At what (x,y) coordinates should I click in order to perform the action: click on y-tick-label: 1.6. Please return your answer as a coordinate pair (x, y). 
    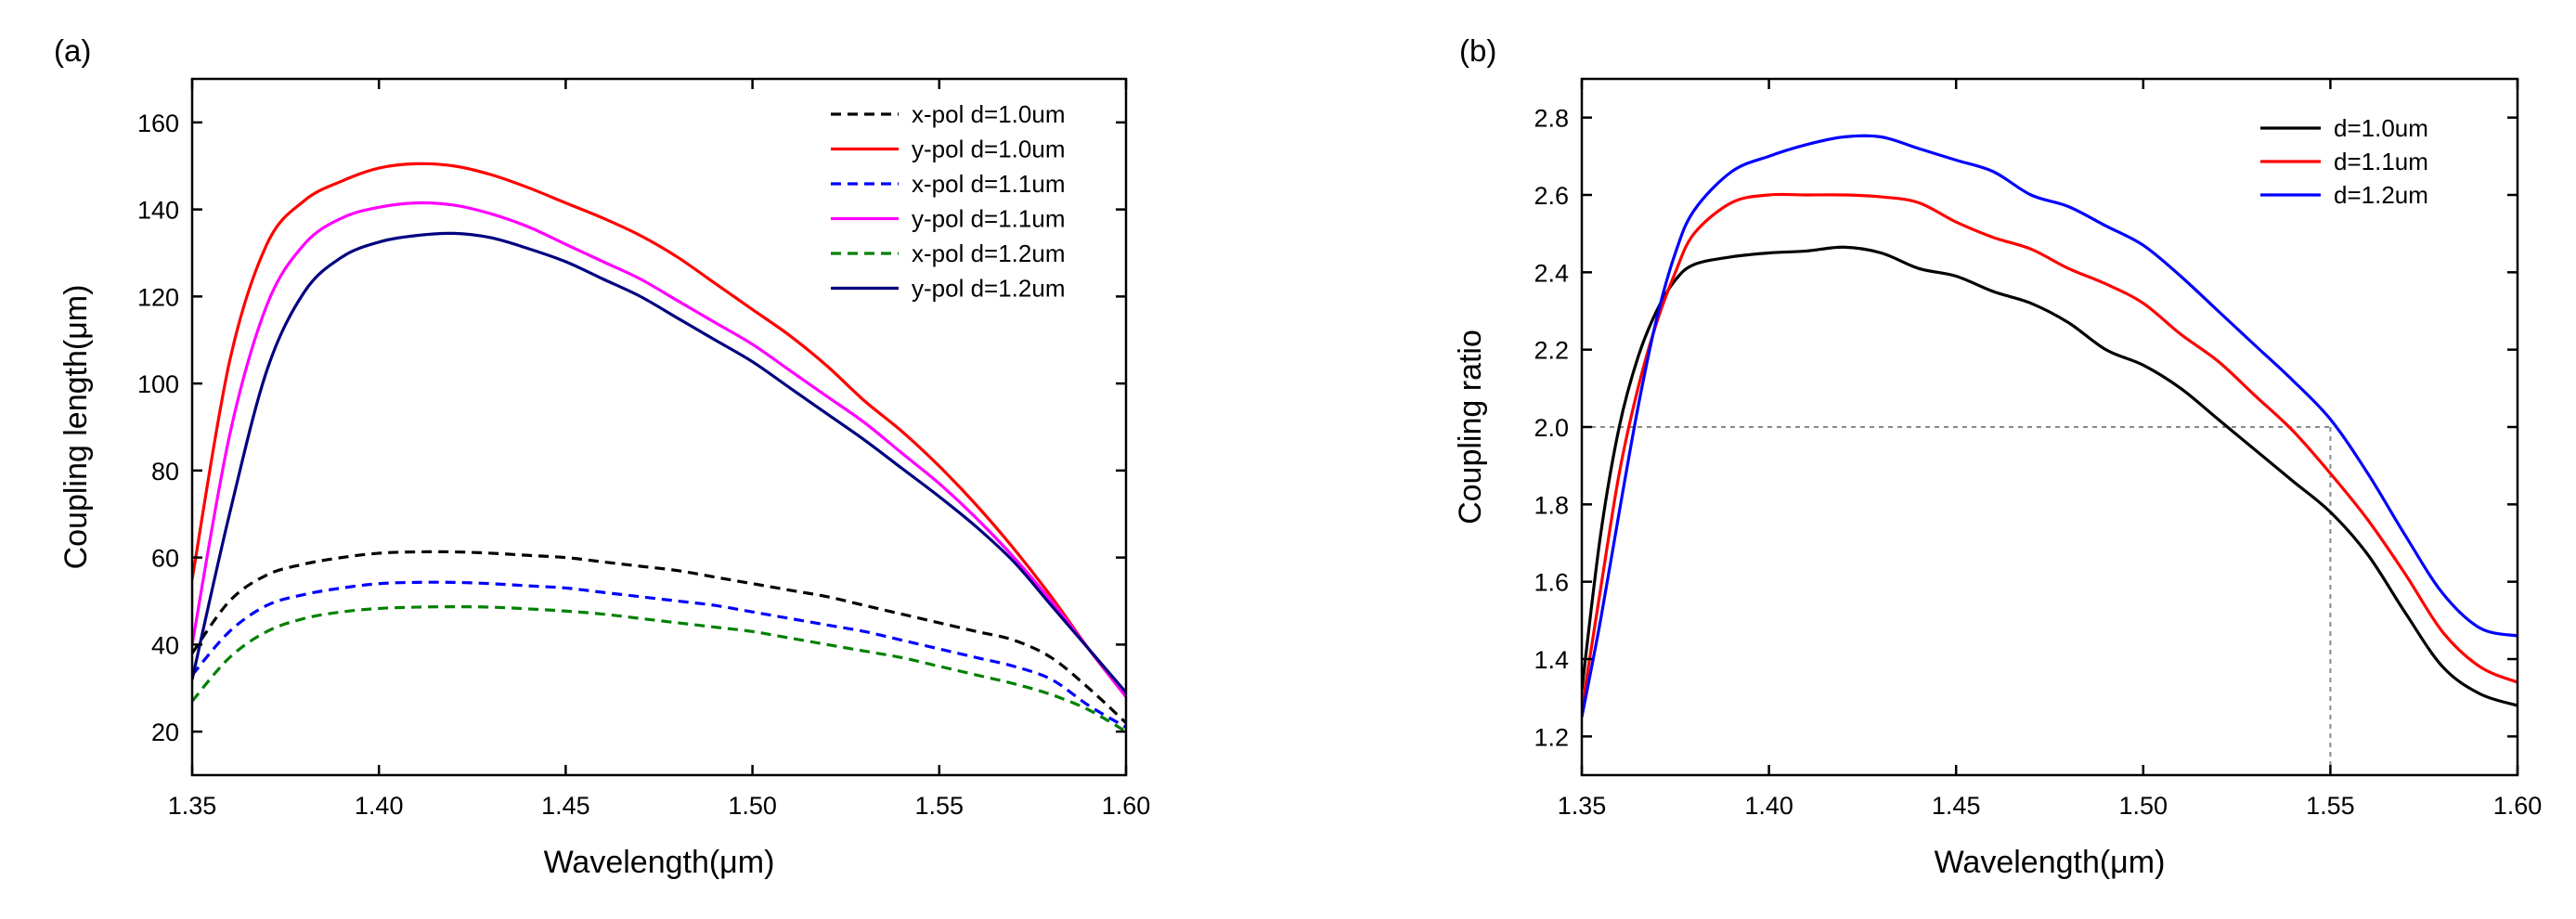
    Looking at the image, I should click on (1551, 583).